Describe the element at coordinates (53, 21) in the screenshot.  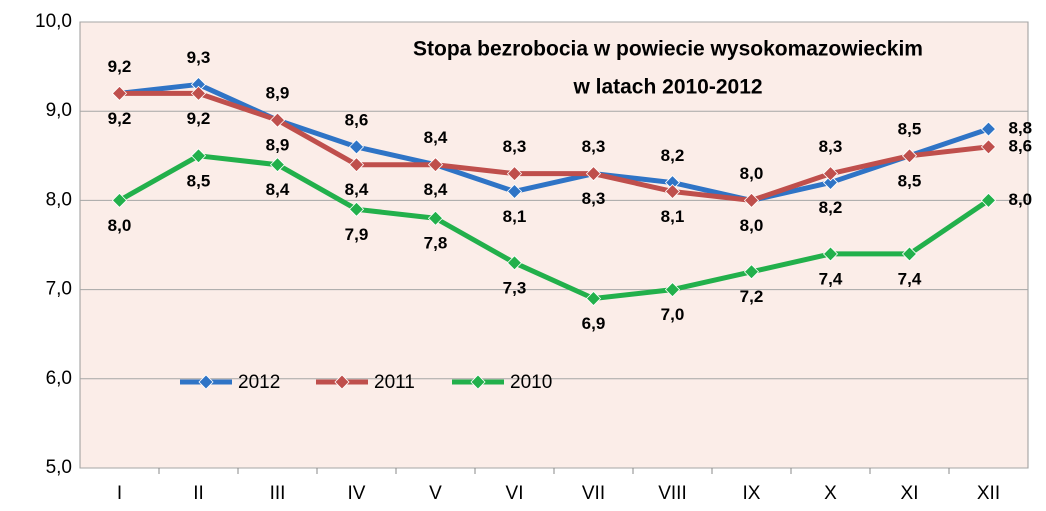
I see `y-tick-label: 10,0` at that location.